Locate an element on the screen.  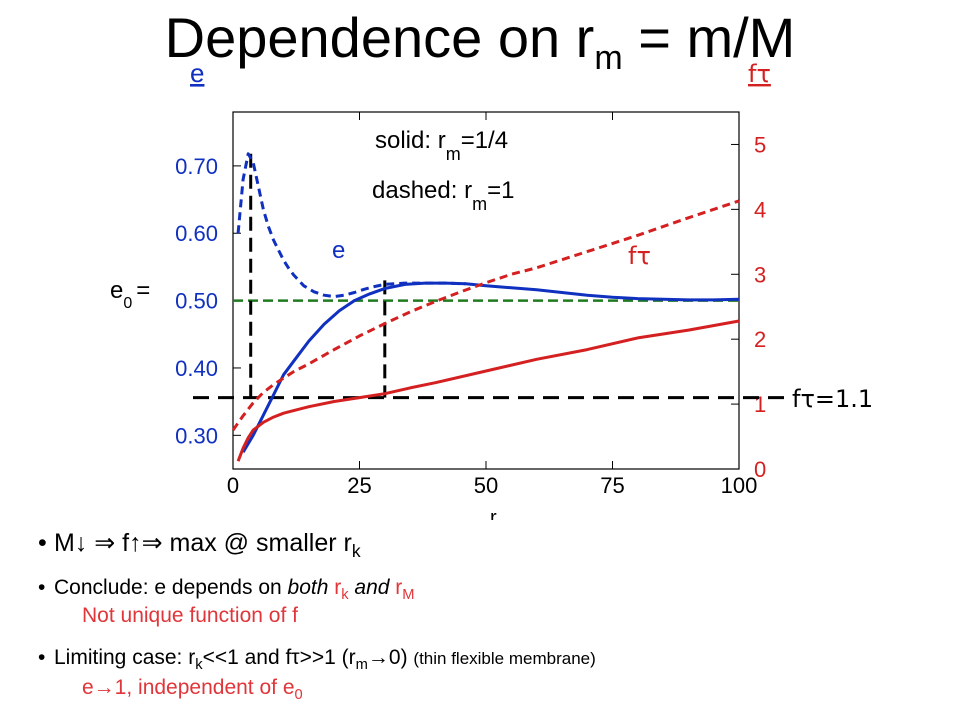
curve-label-e: e is located at coordinates (338, 250).